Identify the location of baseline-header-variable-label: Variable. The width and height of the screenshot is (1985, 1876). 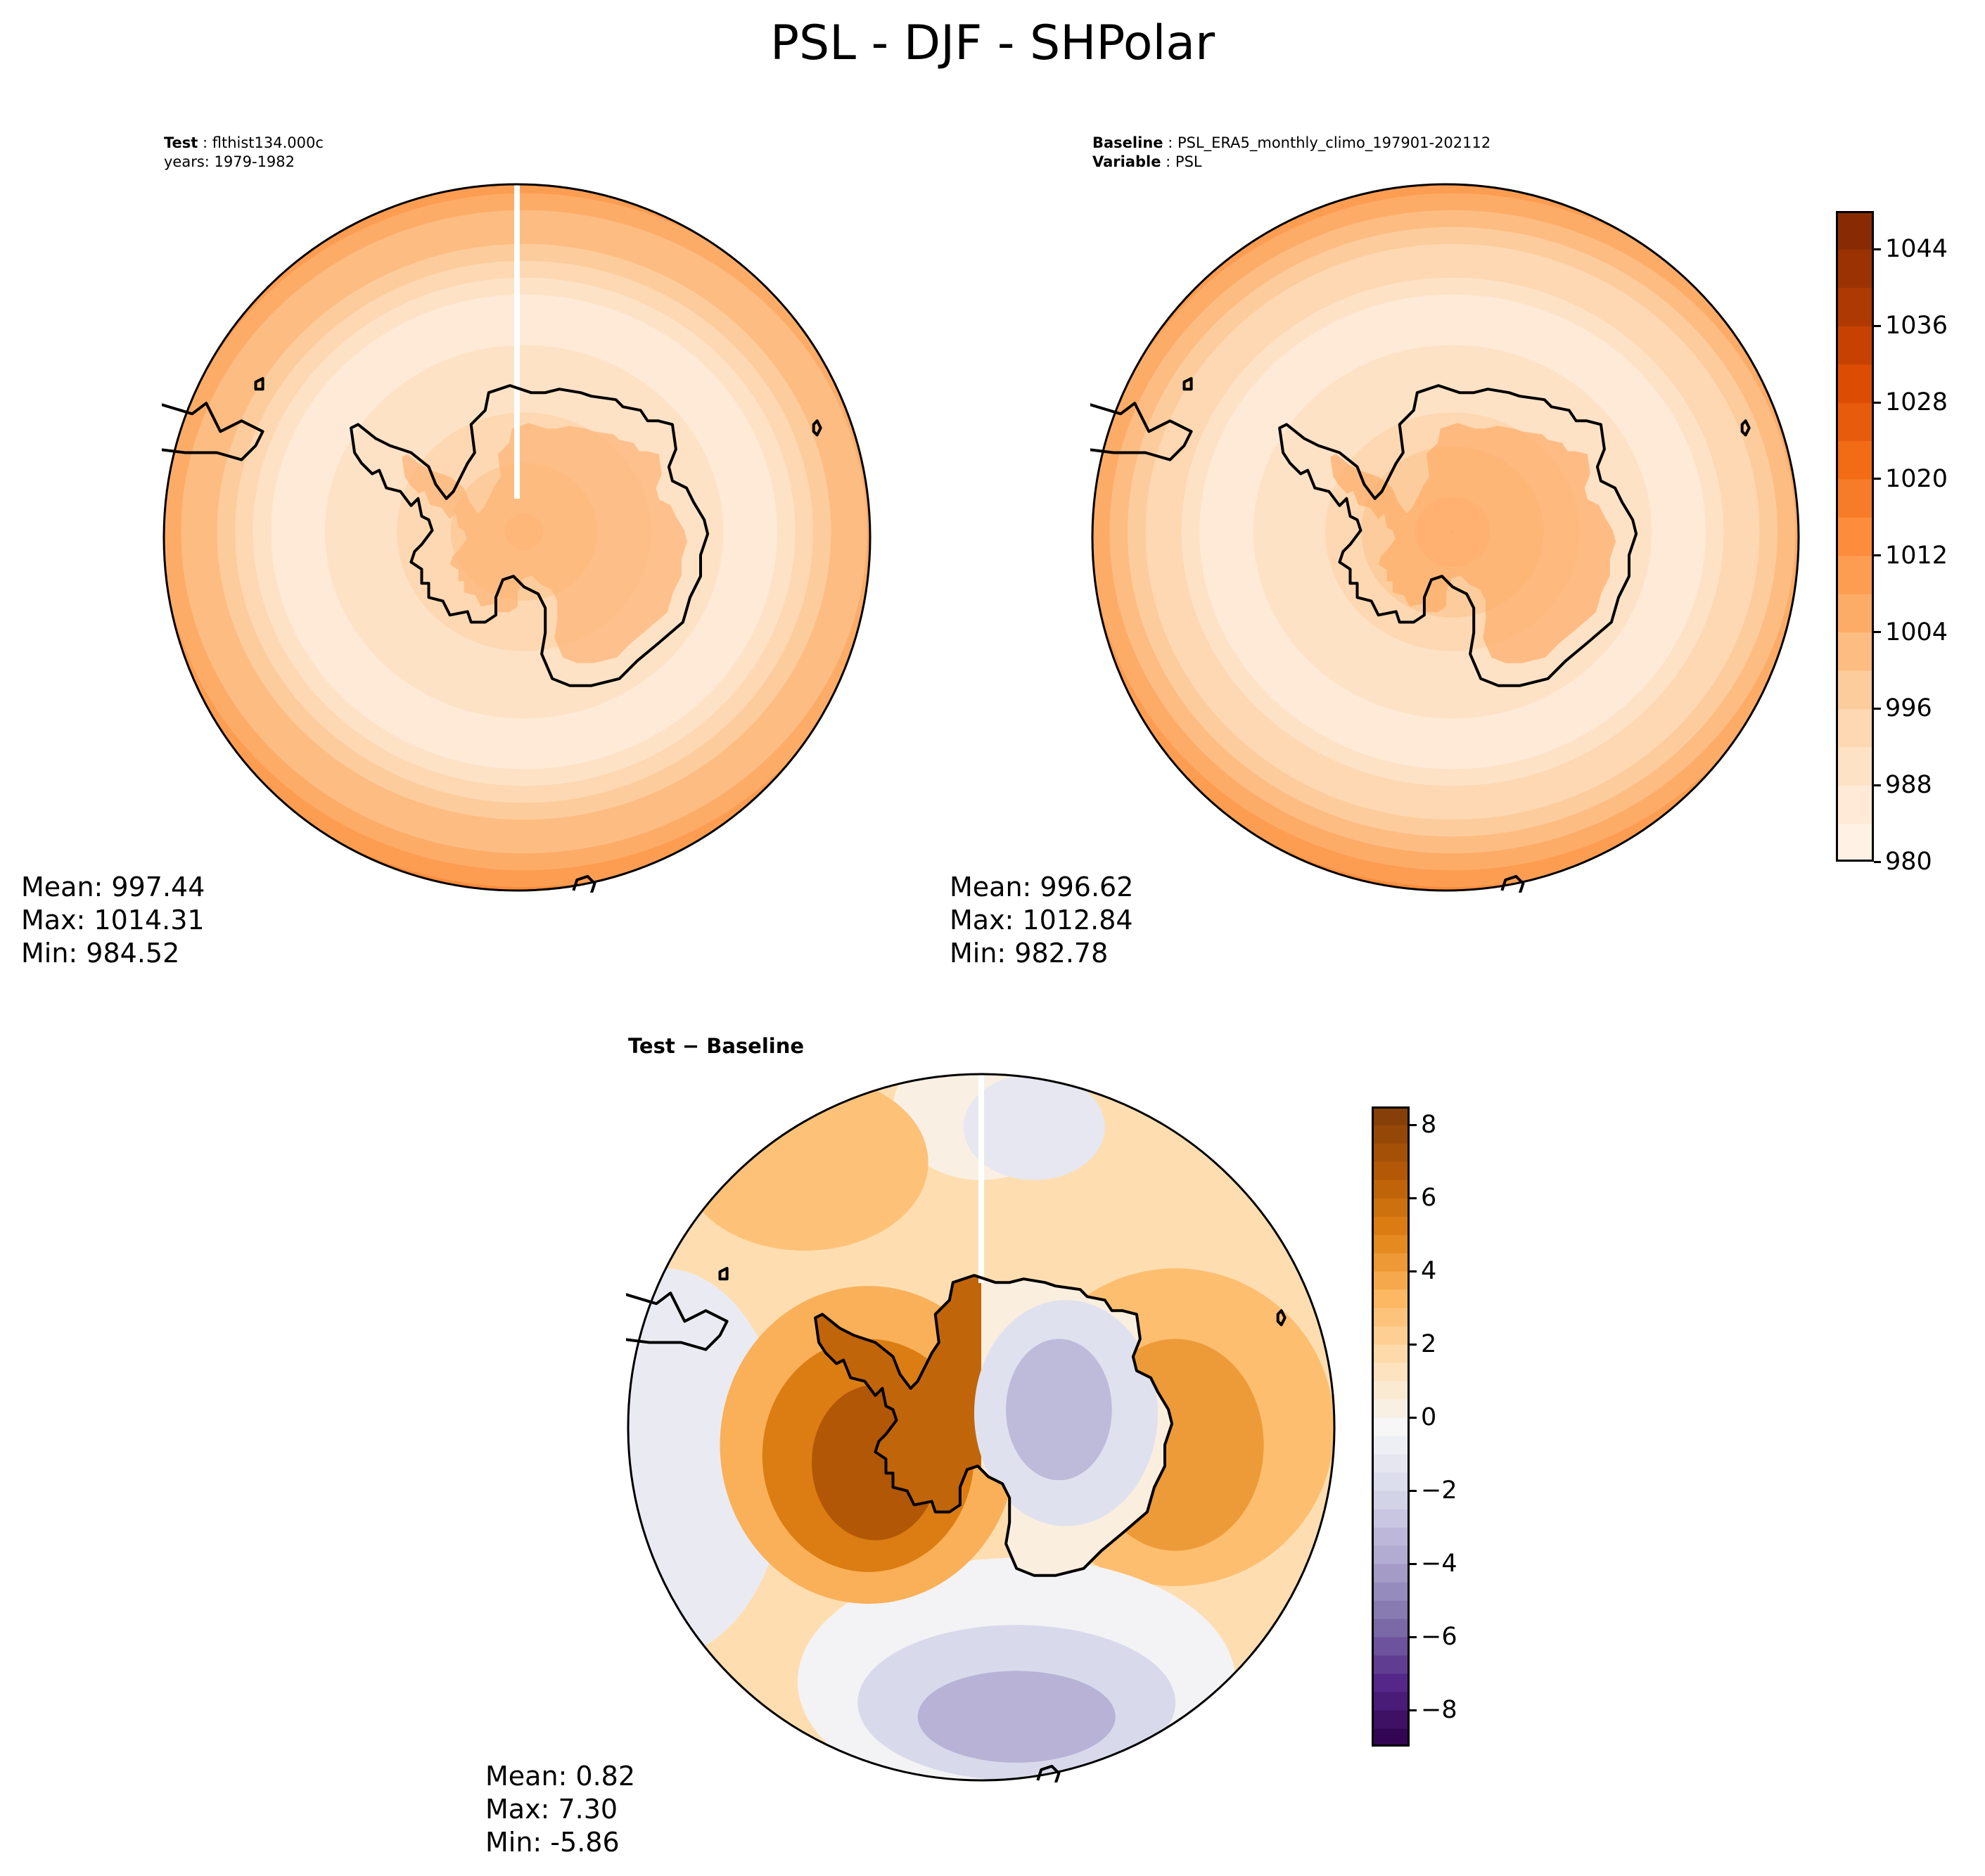
(1127, 161).